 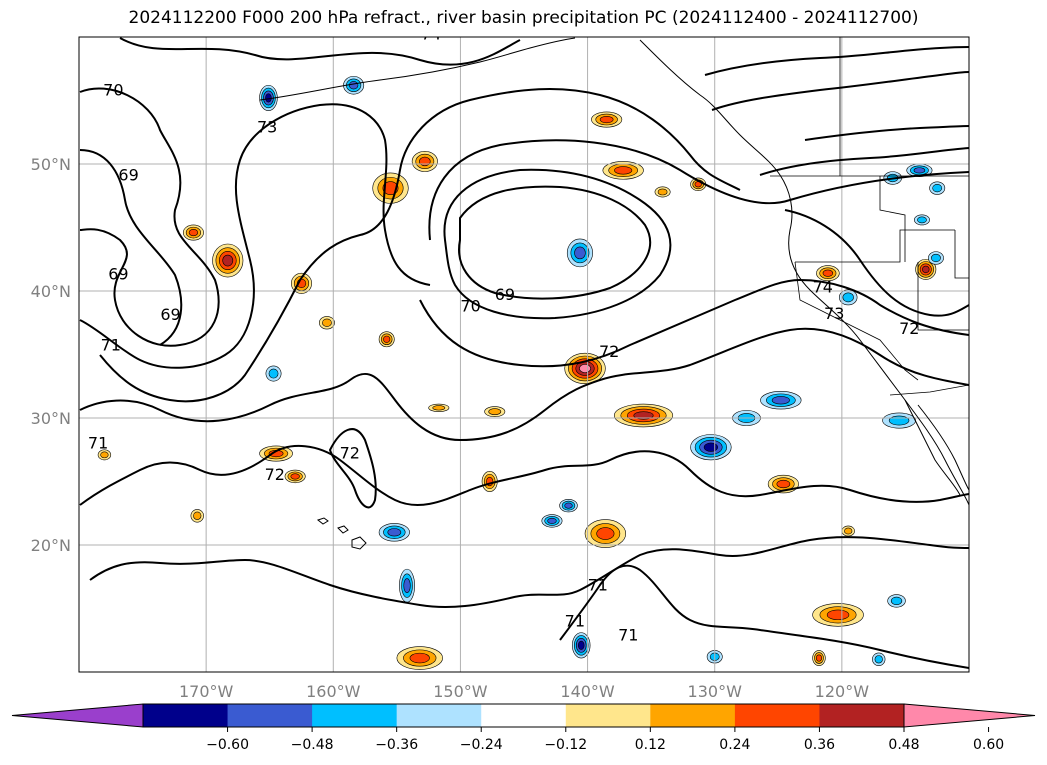 I want to click on colorbar-tick-label: 0.60, so click(x=988, y=745).